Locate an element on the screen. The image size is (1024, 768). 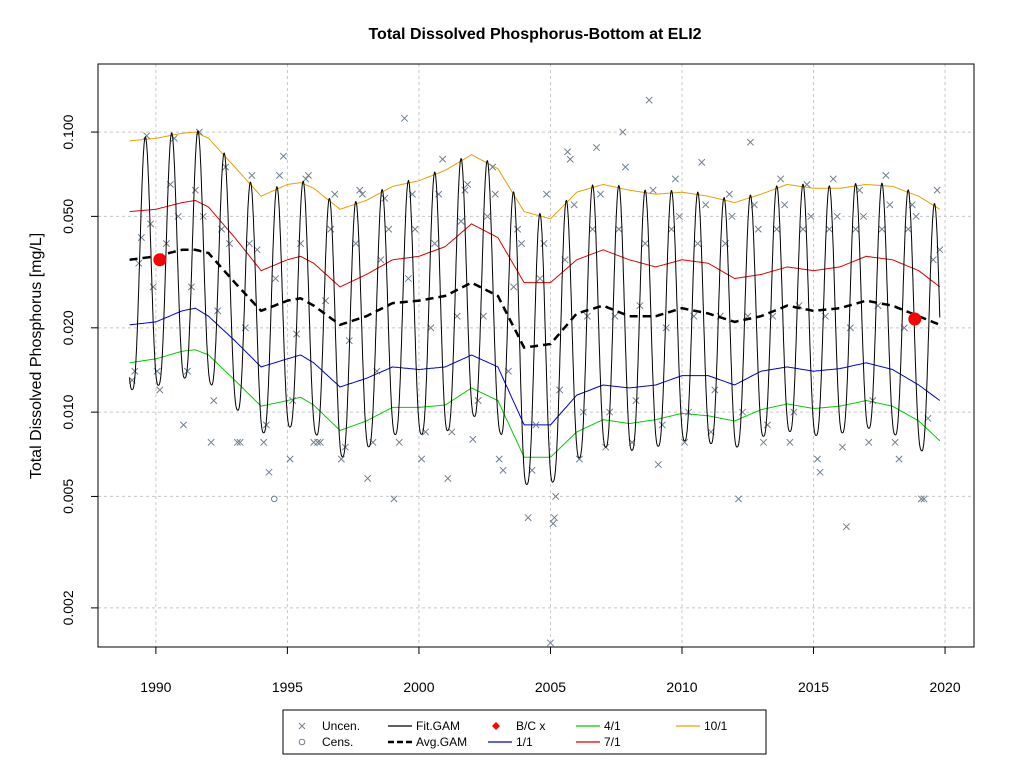
x-tick-label: 2015 is located at coordinates (813, 687).